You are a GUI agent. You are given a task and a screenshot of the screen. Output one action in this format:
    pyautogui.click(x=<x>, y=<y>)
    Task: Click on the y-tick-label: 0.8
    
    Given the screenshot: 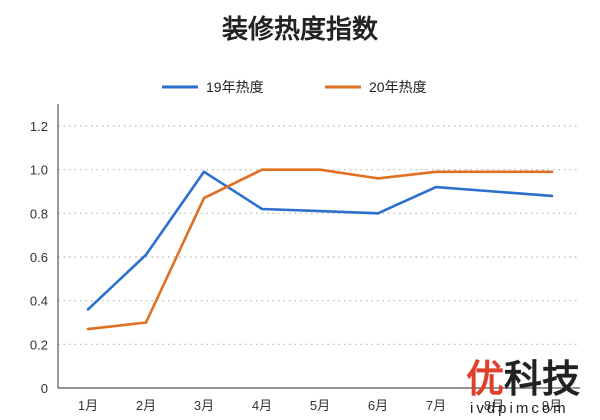 What is the action you would take?
    pyautogui.click(x=39, y=213)
    